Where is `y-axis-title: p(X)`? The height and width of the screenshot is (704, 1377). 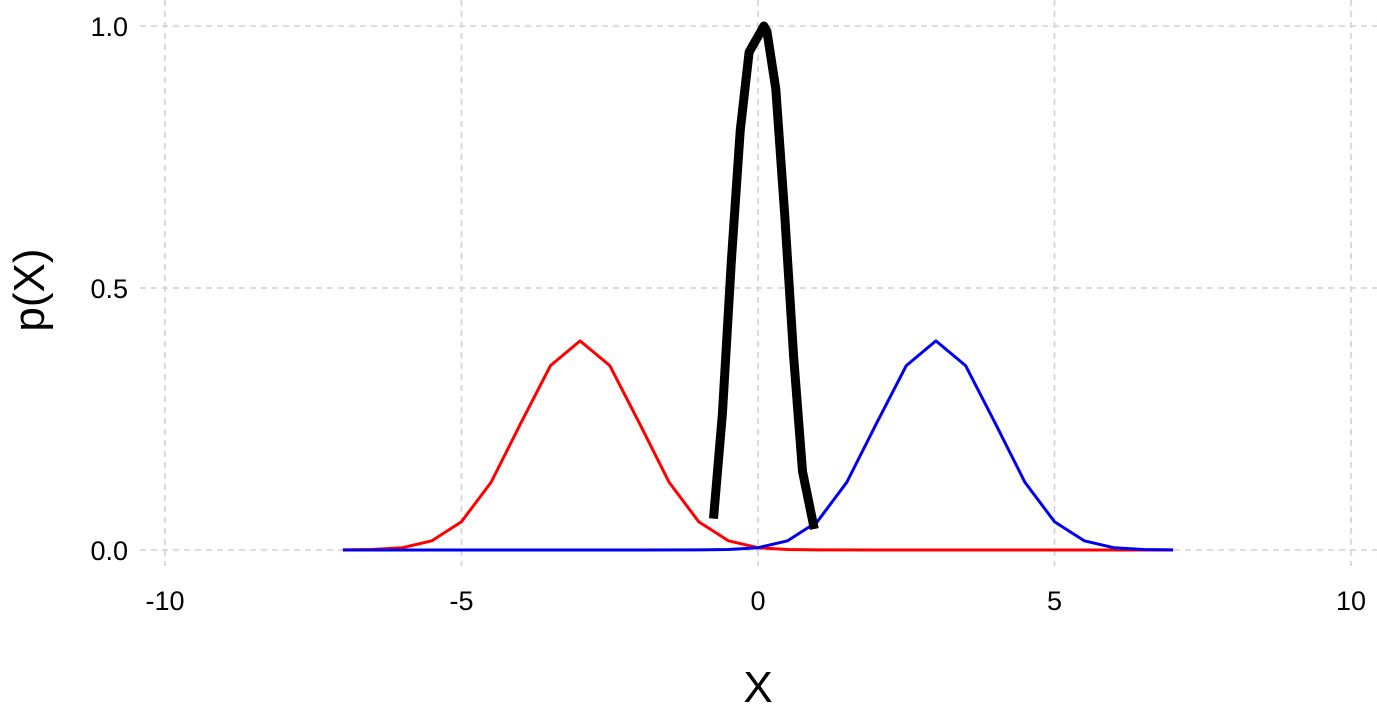
y-axis-title: p(X) is located at coordinates (29, 289).